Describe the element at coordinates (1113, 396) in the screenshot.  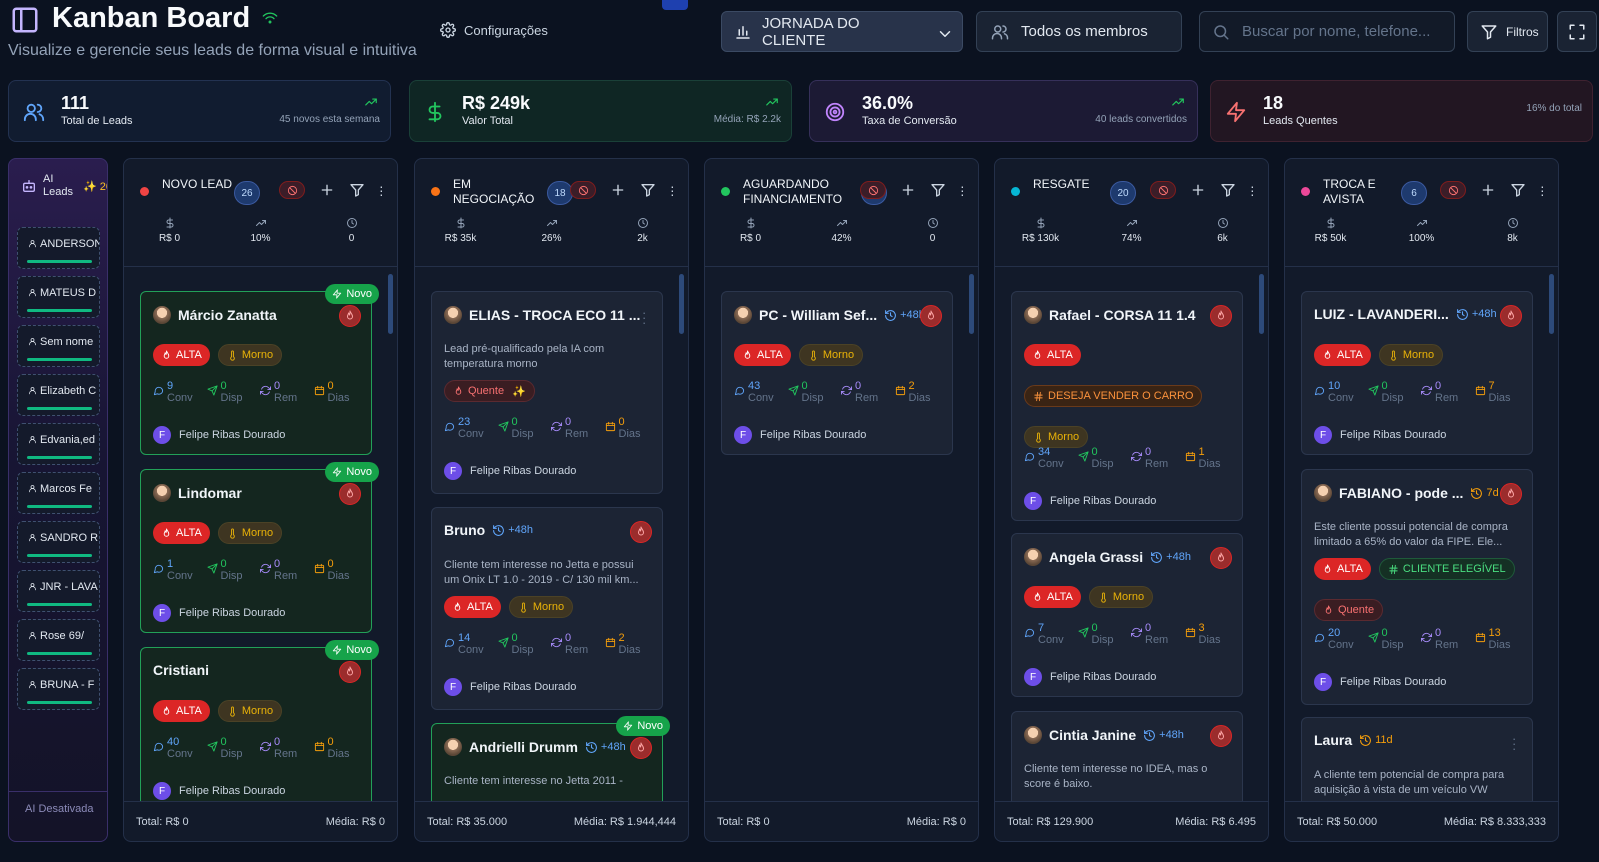
I see `label-tag: DESEJA VENDER O CARRO` at that location.